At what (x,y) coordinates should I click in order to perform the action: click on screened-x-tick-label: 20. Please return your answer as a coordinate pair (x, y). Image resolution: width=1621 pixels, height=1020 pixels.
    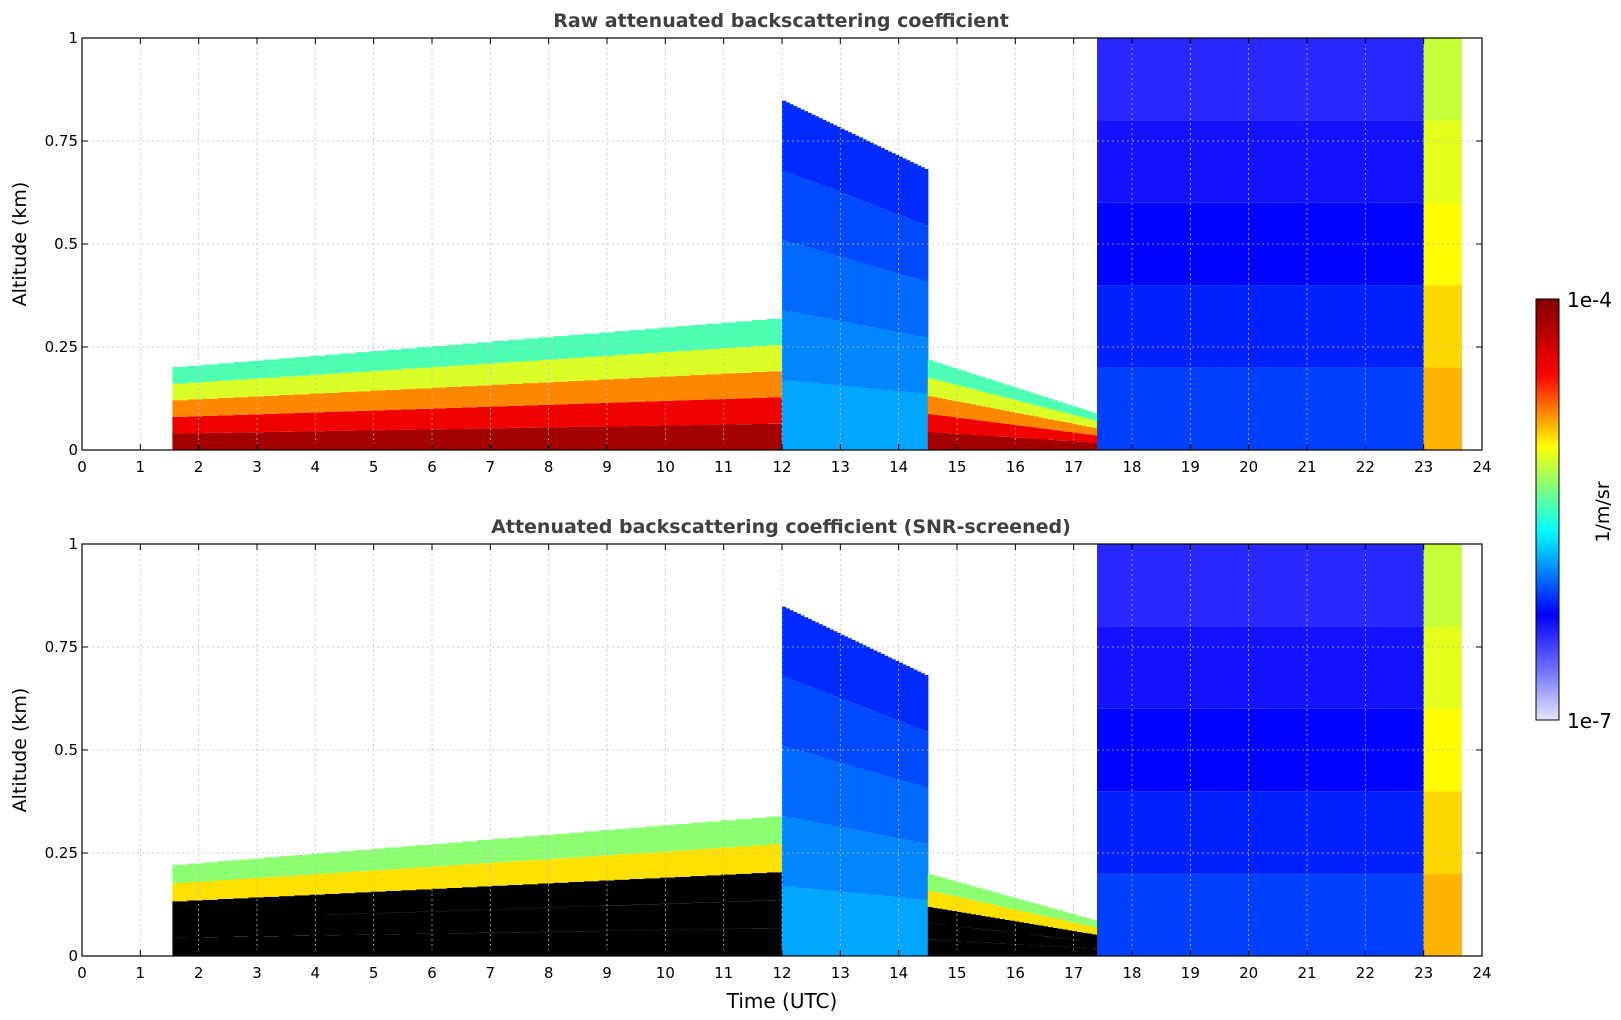
    Looking at the image, I should click on (1248, 973).